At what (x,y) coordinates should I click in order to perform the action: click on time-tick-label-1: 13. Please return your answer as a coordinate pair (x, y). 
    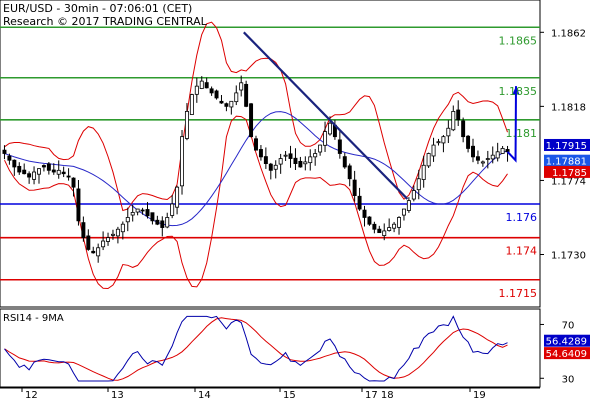
    Looking at the image, I should click on (117, 395).